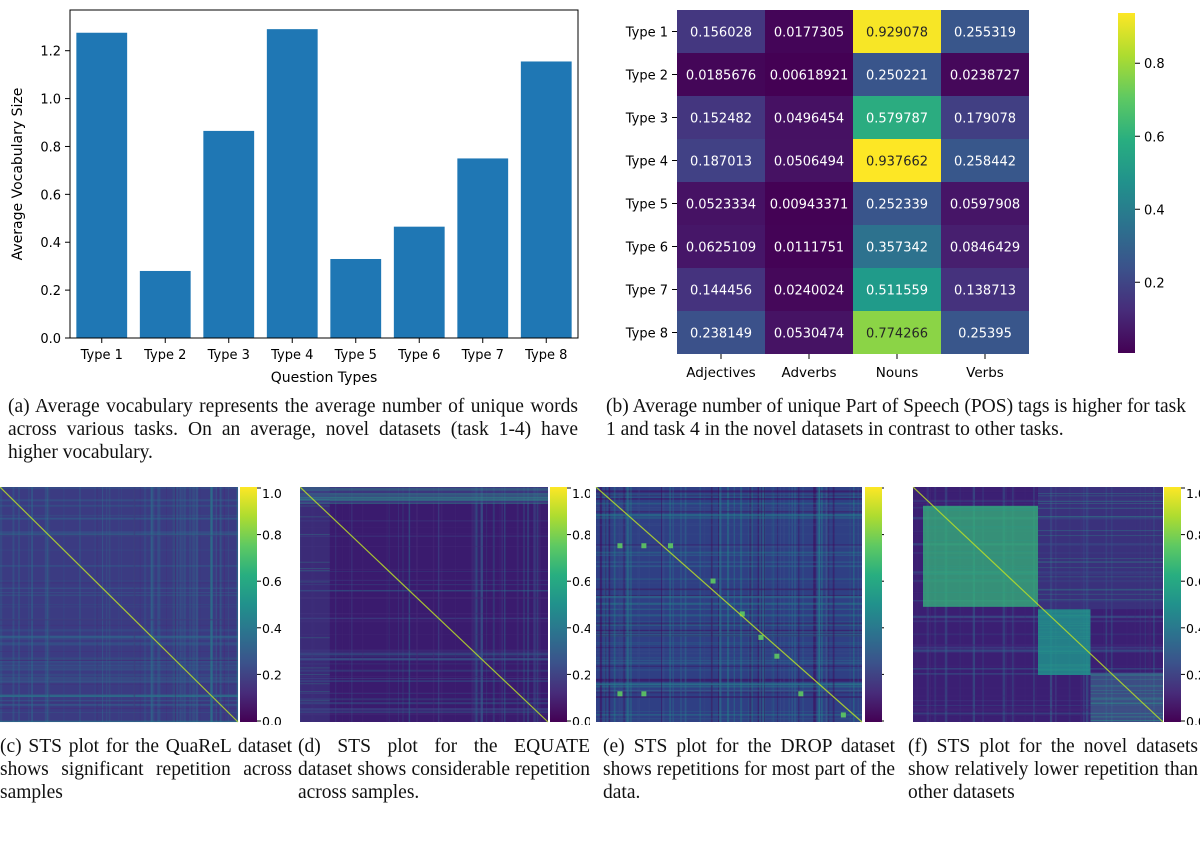 This screenshot has height=845, width=1200. Describe the element at coordinates (50, 100) in the screenshot. I see `bar-y-tick-label: 1.0` at that location.